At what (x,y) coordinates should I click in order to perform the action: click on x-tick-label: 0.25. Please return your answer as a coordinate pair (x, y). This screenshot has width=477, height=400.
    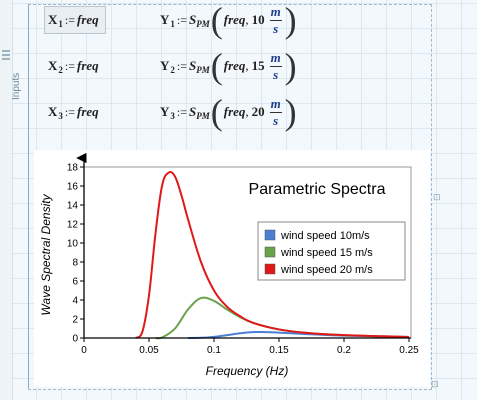
    Looking at the image, I should click on (409, 350).